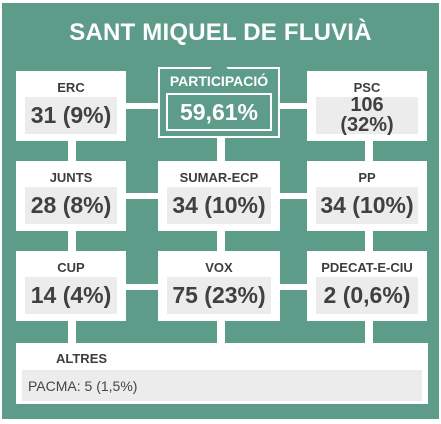 The width and height of the screenshot is (441, 424). I want to click on party-card-pp: PP 34 (10%), so click(367, 196).